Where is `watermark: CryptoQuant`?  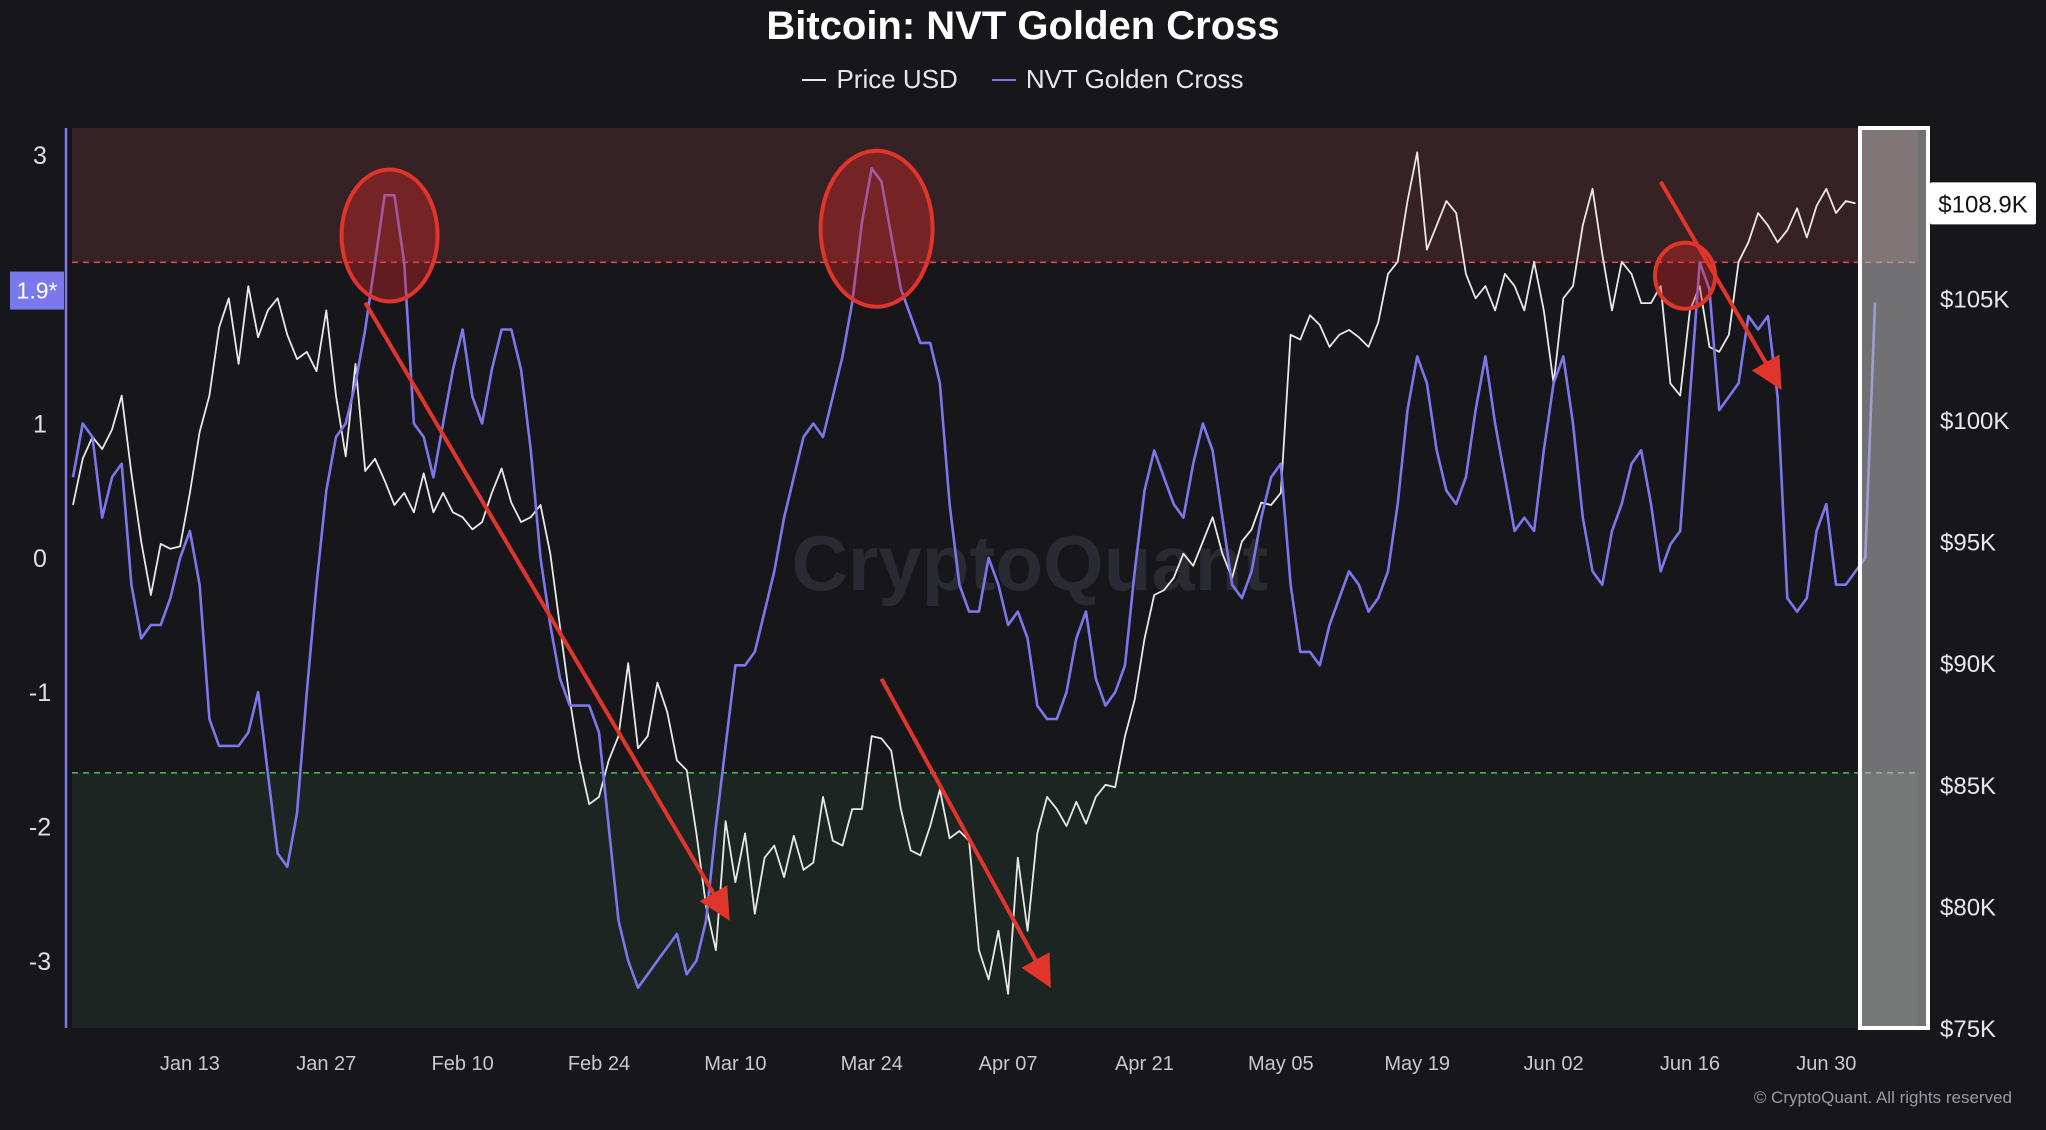
watermark: CryptoQuant is located at coordinates (1030, 563).